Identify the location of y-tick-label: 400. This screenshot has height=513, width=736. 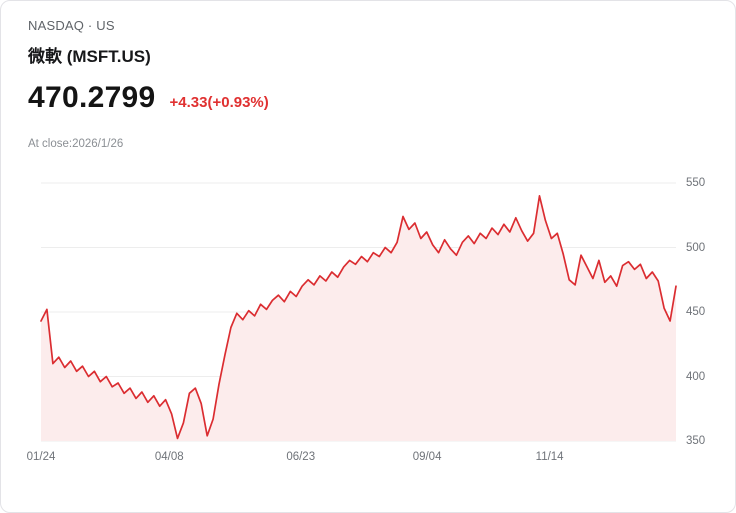
(696, 376).